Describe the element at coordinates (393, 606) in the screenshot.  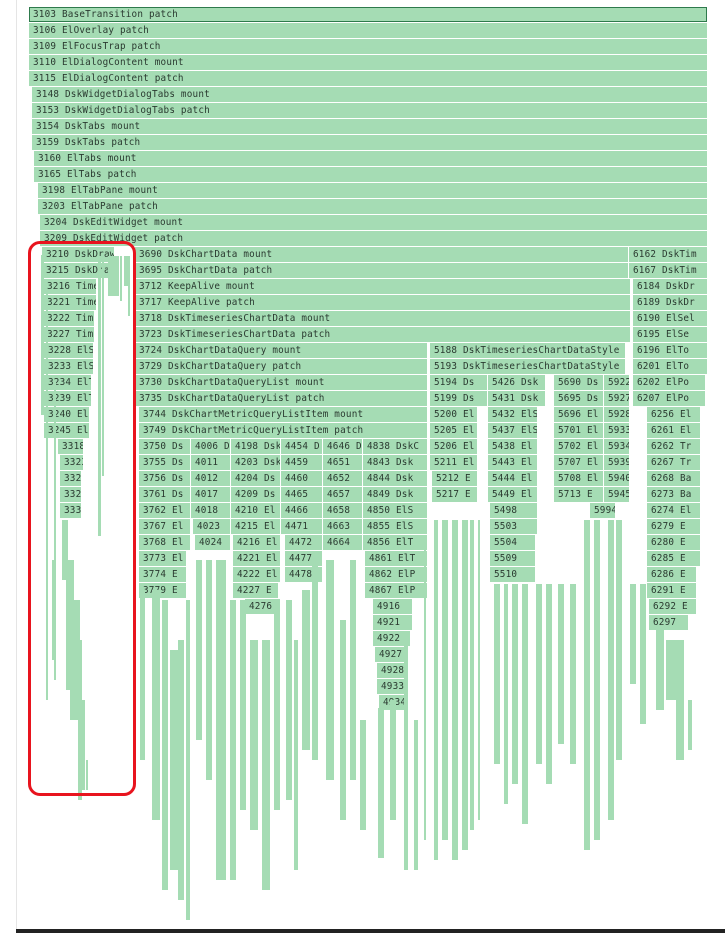
I see `flame-frame: 4916` at that location.